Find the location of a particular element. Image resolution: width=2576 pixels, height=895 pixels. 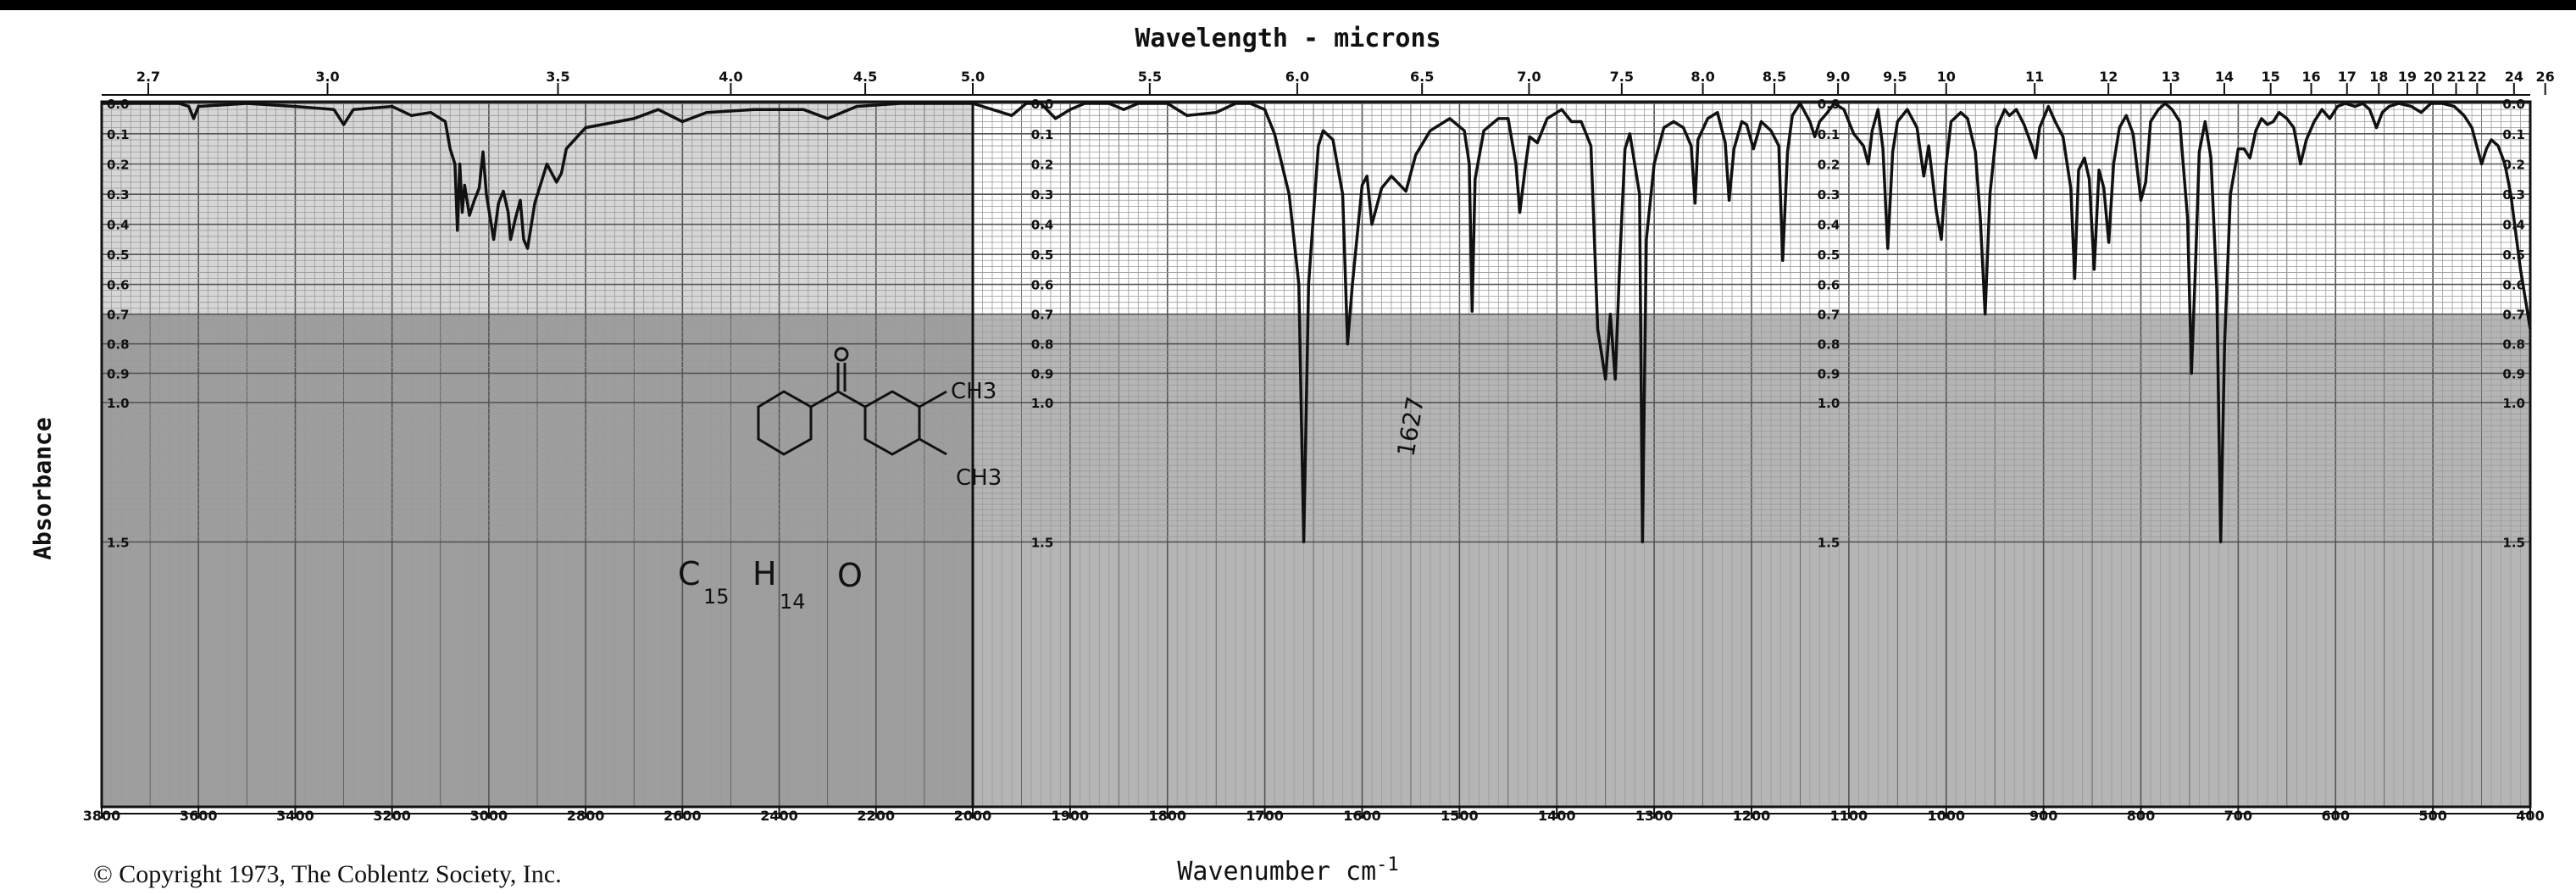

top-tick-label: 20 is located at coordinates (2432, 77).